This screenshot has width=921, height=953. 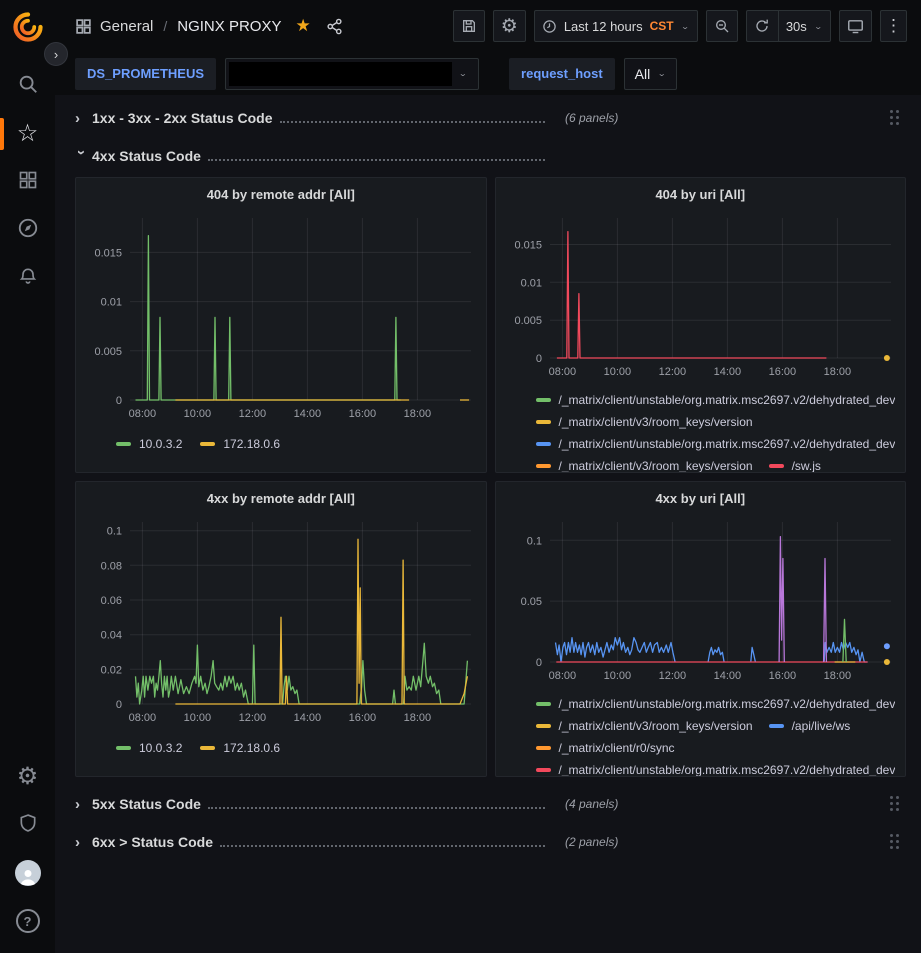 I want to click on row-5xx: › 5xx Status Code (4 panels), so click(x=490, y=804).